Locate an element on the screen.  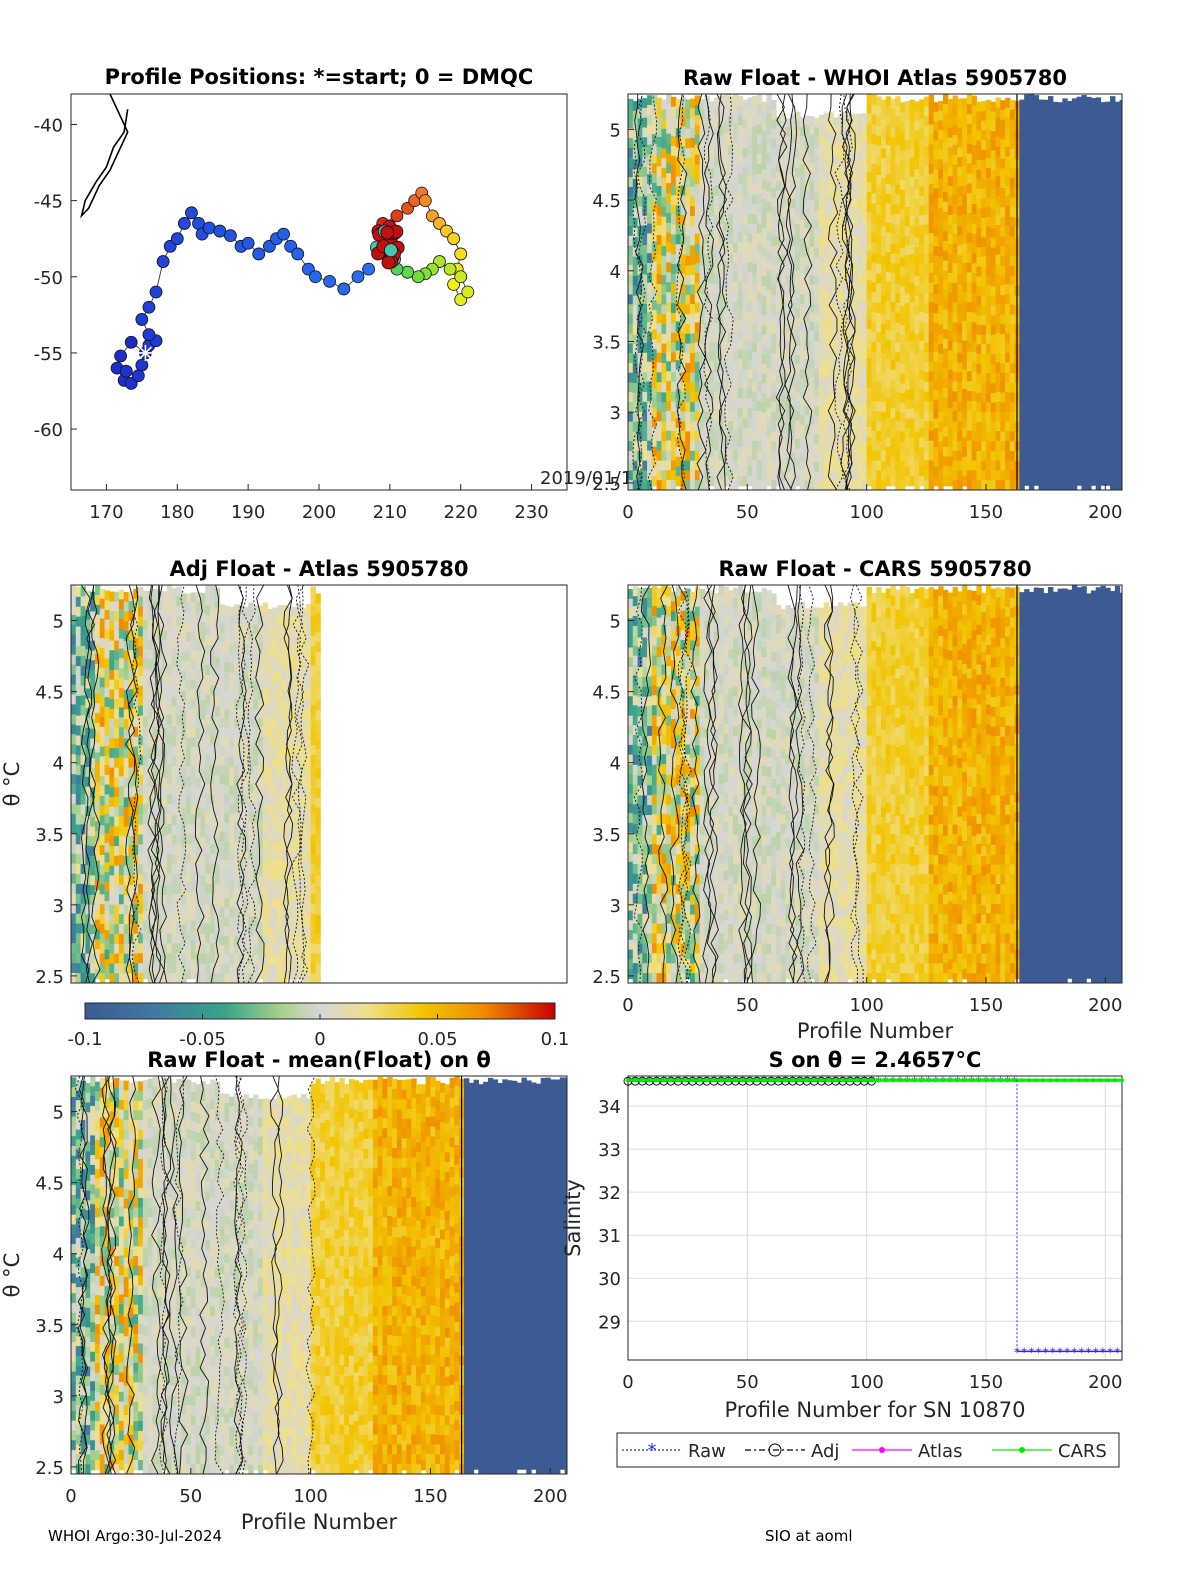
heatmap-y-tick-label: 2.5 is located at coordinates (606, 484).